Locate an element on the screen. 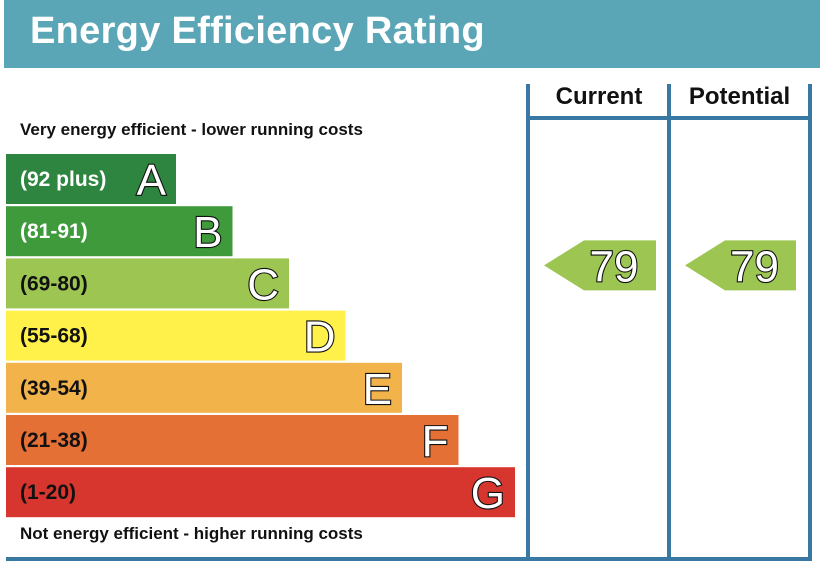  band-c-letter: C is located at coordinates (263, 284).